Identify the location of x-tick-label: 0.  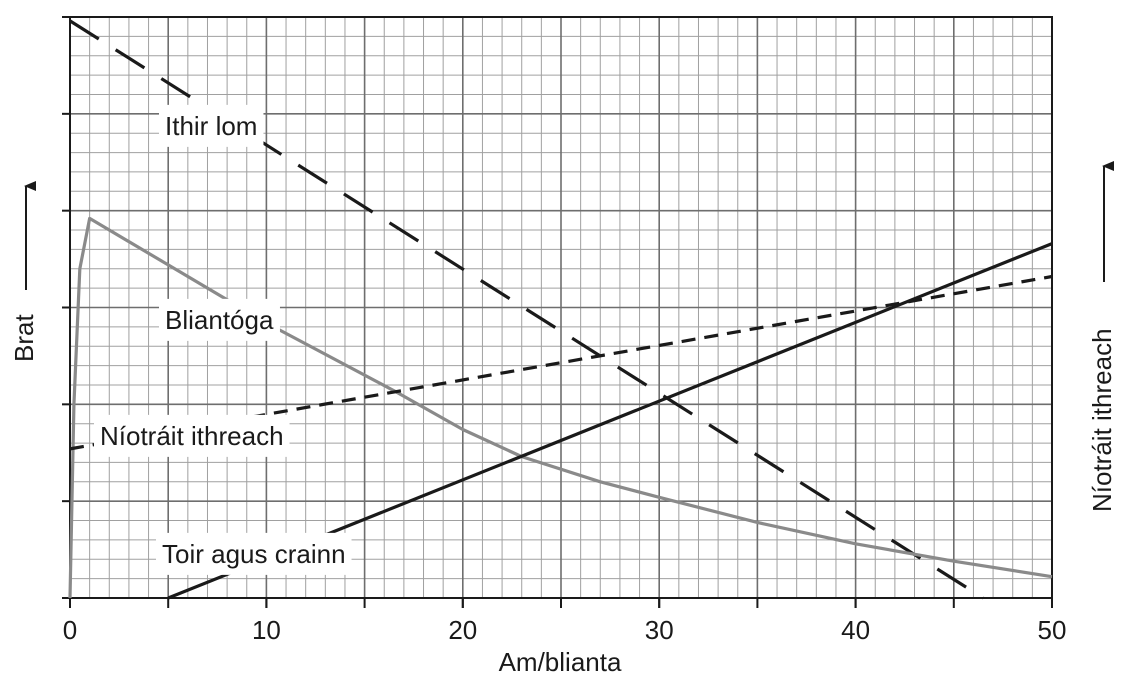
(70, 630).